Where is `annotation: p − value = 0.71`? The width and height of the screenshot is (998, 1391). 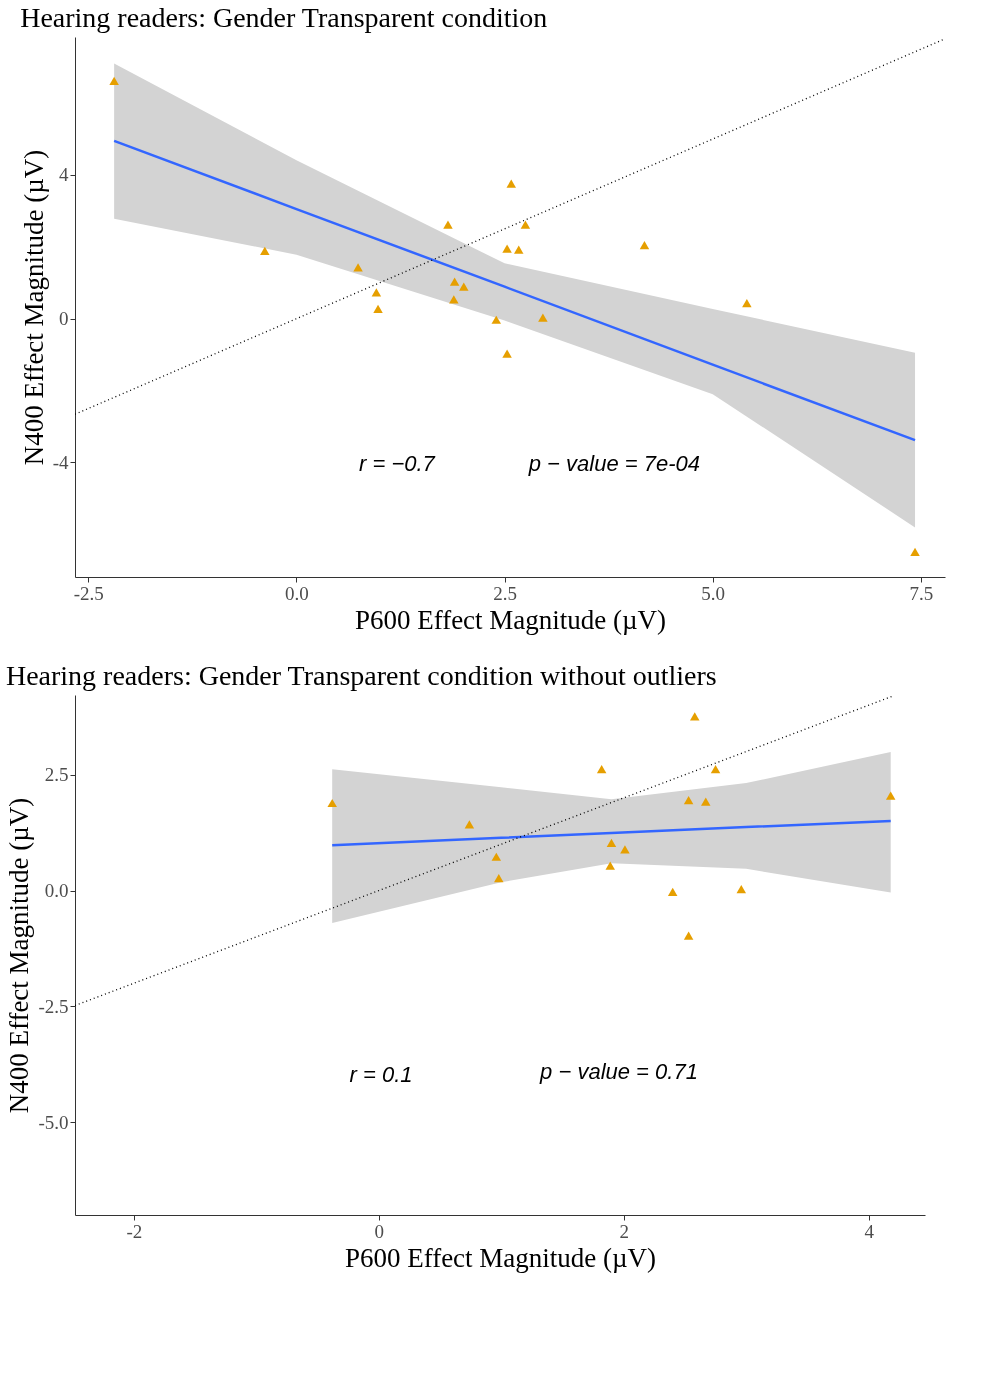
annotation: p − value = 0.71 is located at coordinates (618, 1071).